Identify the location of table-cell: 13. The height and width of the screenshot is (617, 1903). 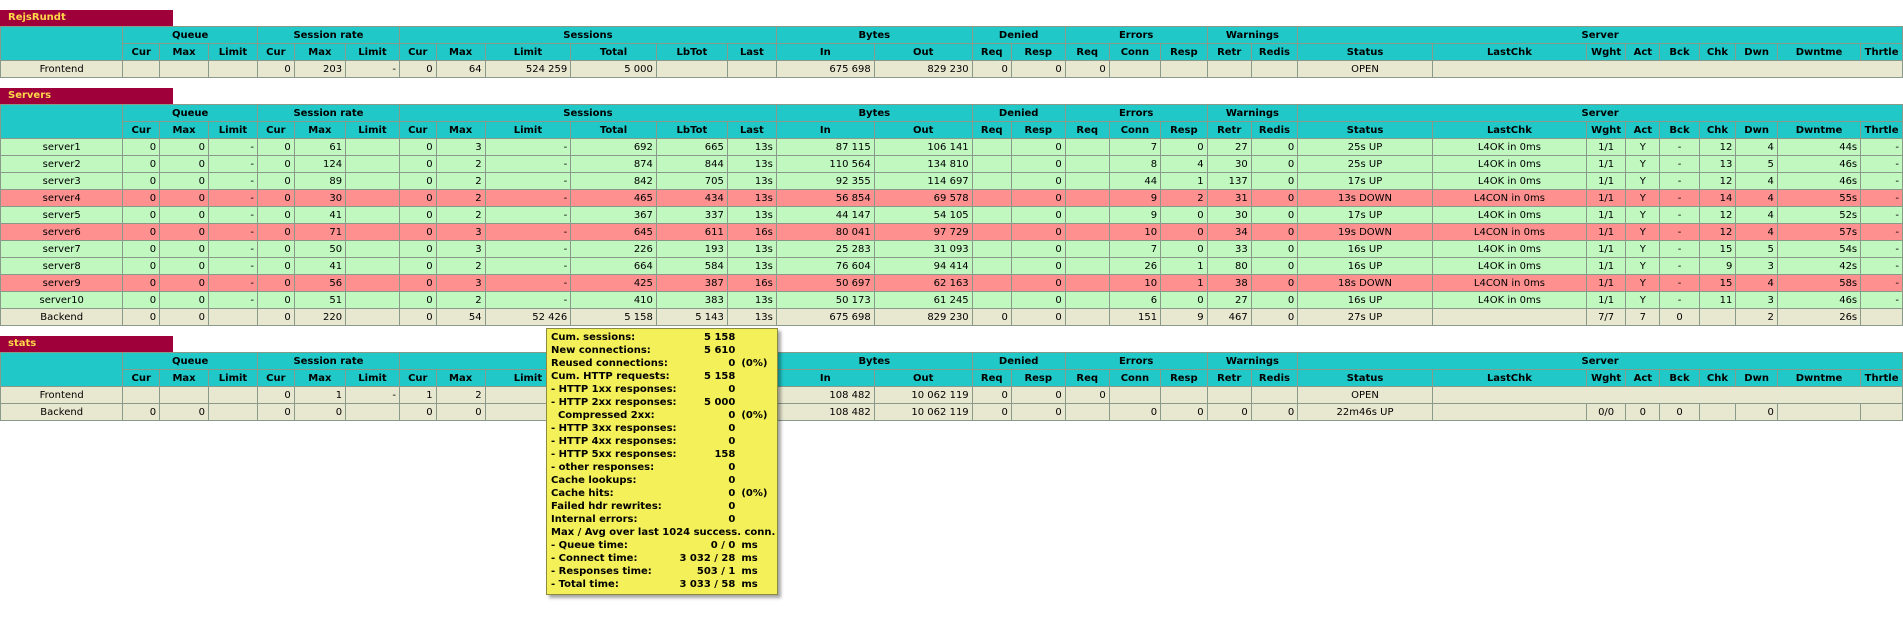
(1717, 164).